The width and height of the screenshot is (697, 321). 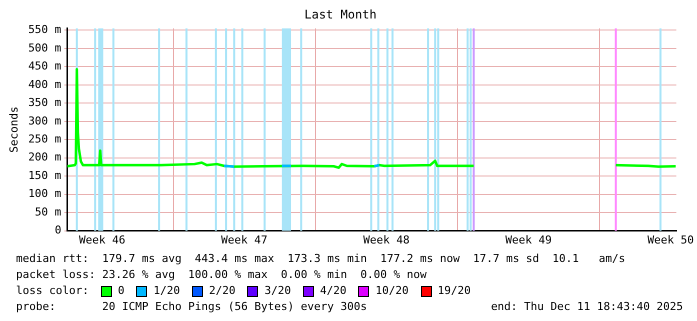 I want to click on y-tick-label: 50 m, so click(x=48, y=211).